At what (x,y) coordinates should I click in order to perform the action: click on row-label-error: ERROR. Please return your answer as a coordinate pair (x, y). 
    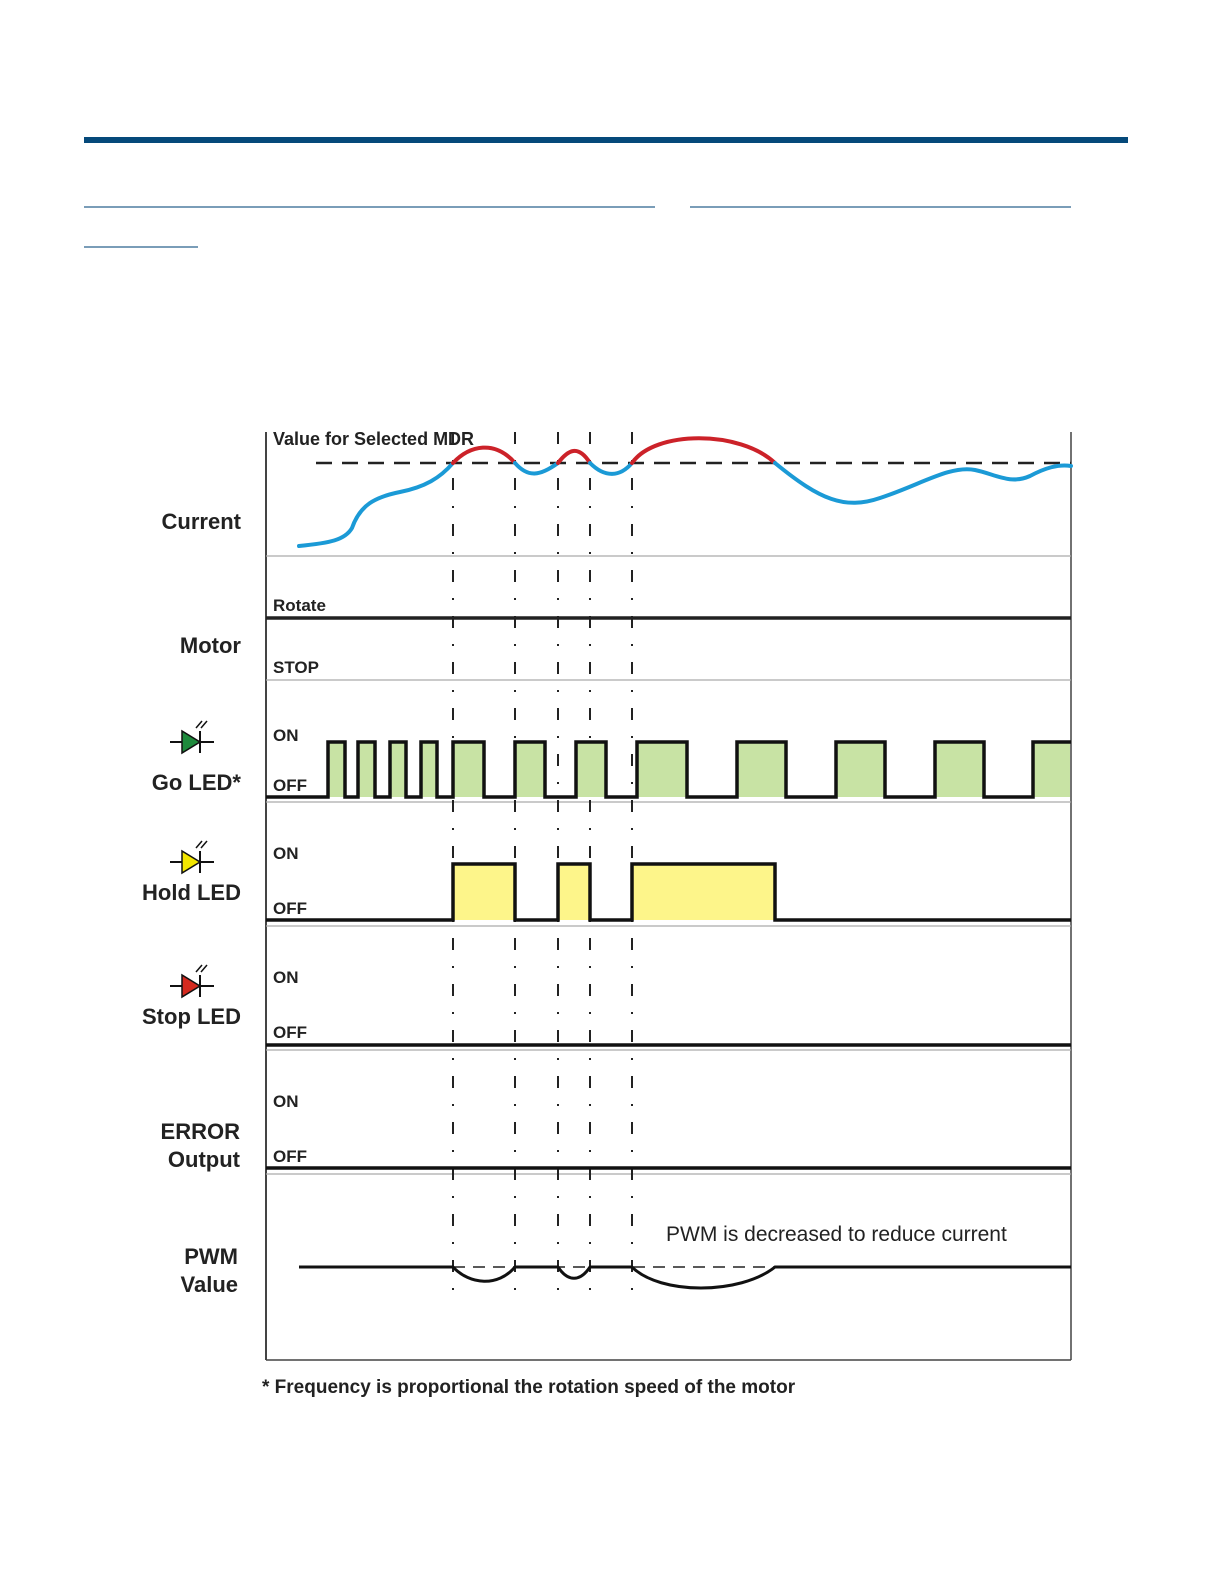
    Looking at the image, I should click on (201, 1131).